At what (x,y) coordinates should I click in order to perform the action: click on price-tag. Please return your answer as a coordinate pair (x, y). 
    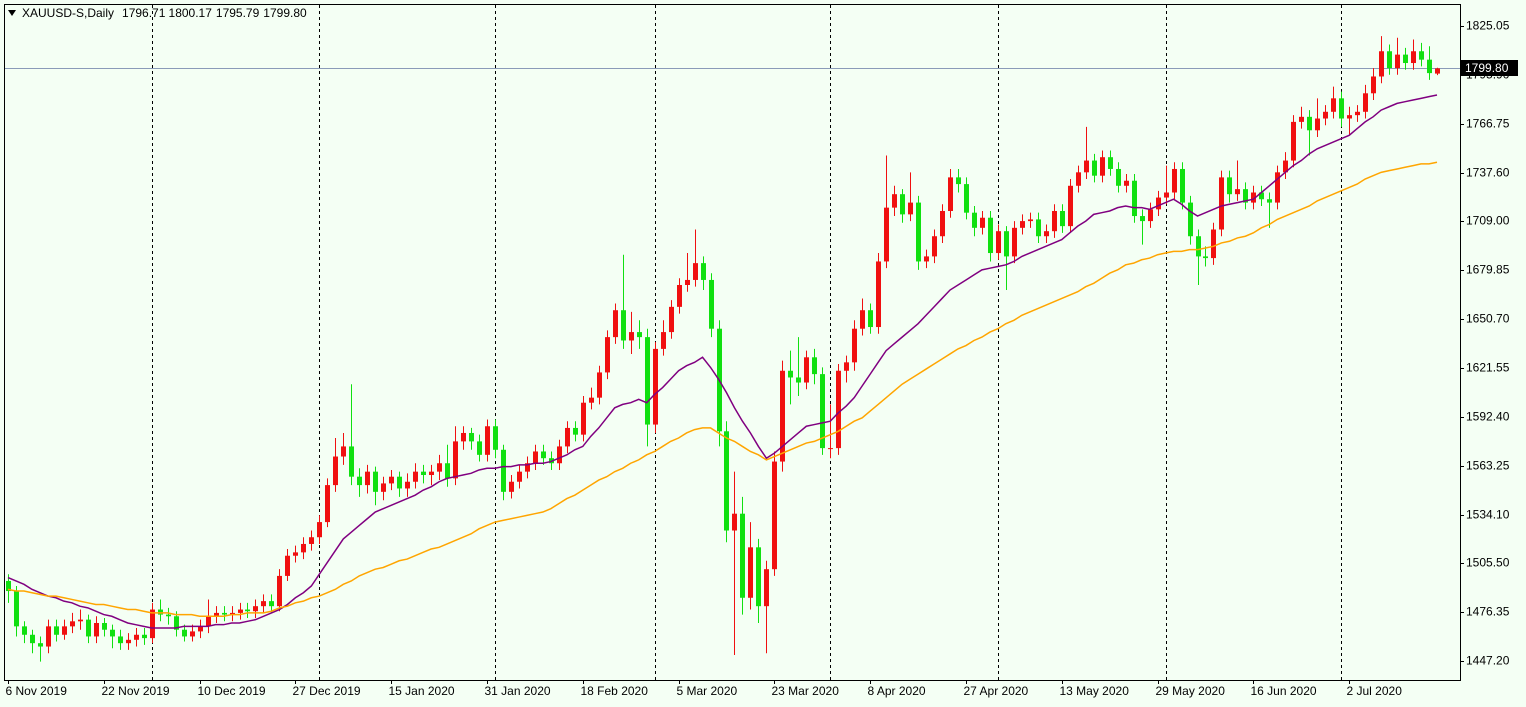
    Looking at the image, I should click on (1489, 68).